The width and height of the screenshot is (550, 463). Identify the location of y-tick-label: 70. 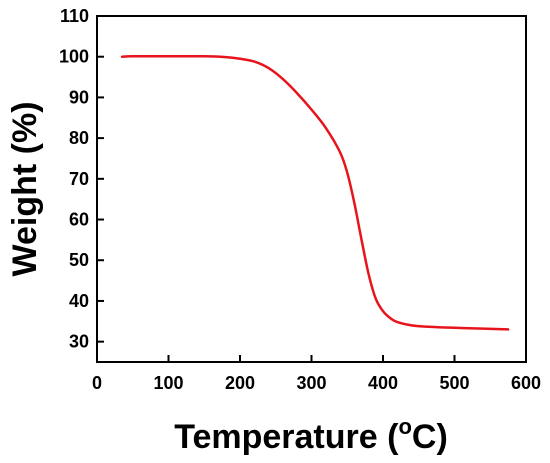
(79, 179).